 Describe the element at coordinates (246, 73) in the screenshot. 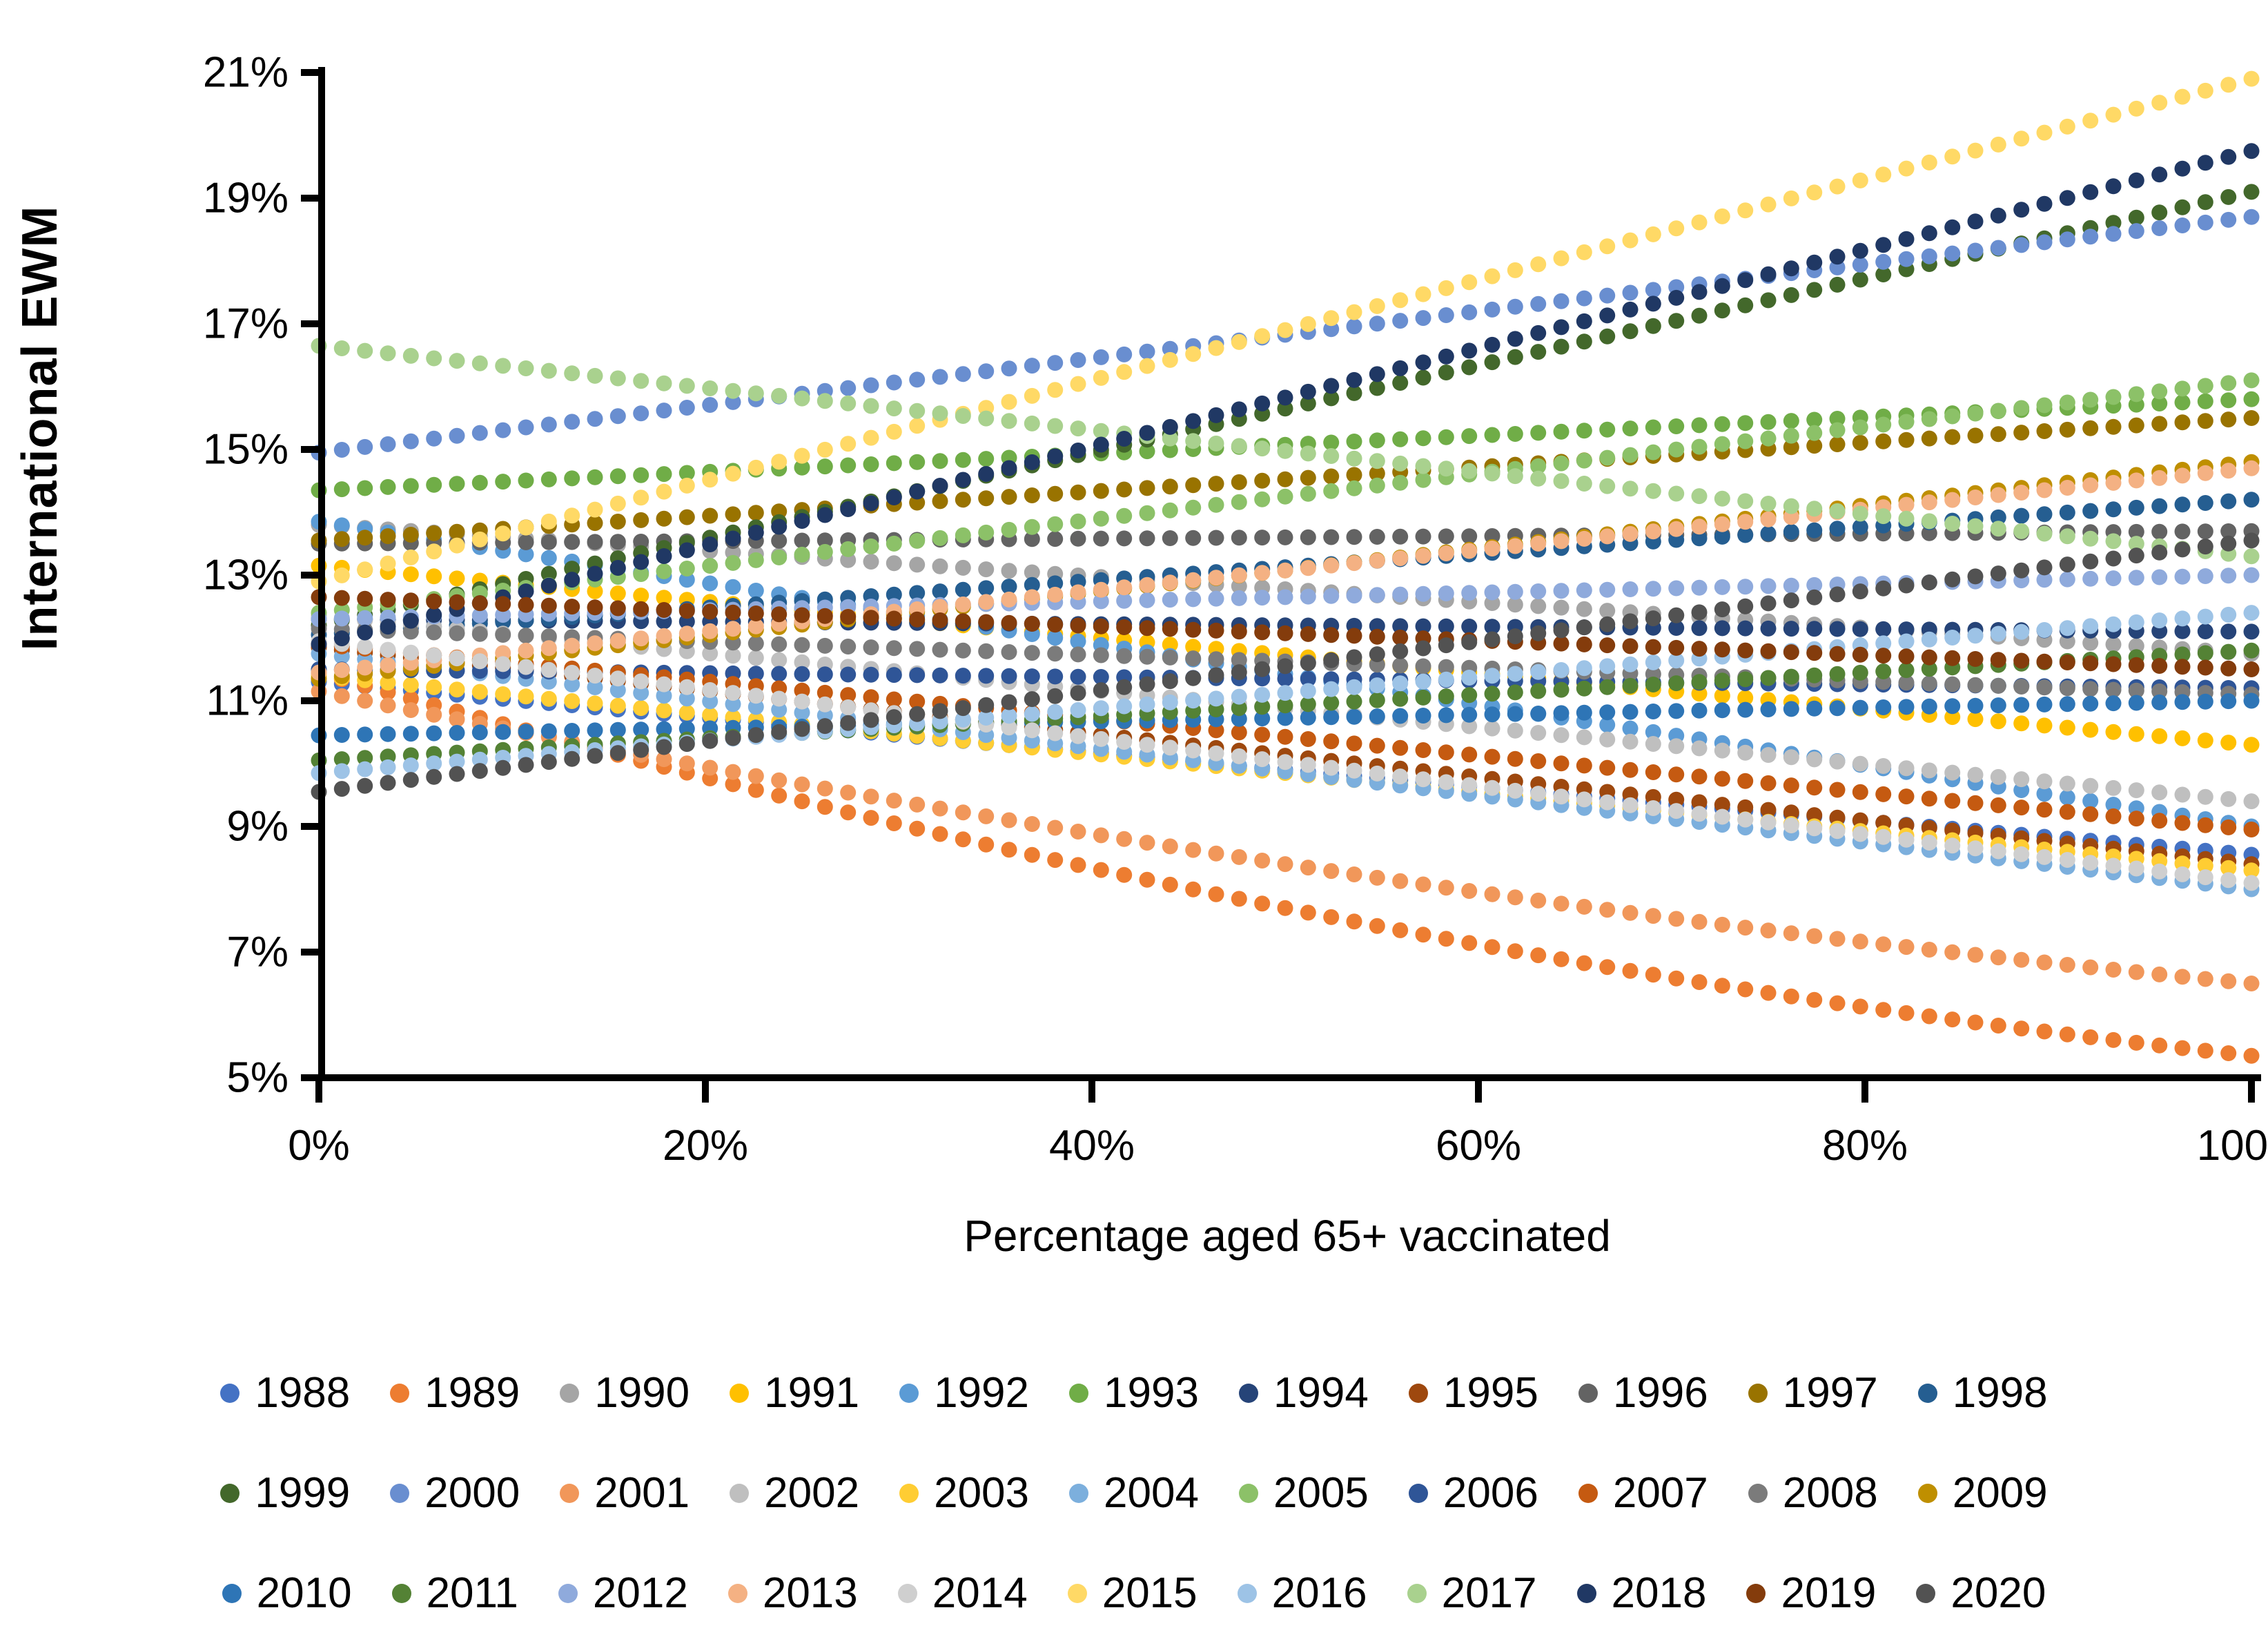

I see `y-tick-label: 21%` at that location.